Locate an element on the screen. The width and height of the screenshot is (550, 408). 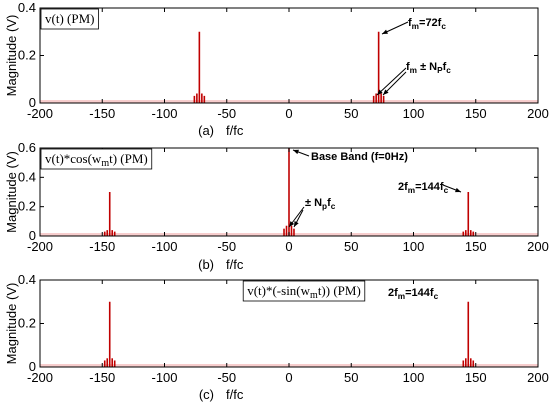
legend: v(t) (PM) is located at coordinates (69, 19).